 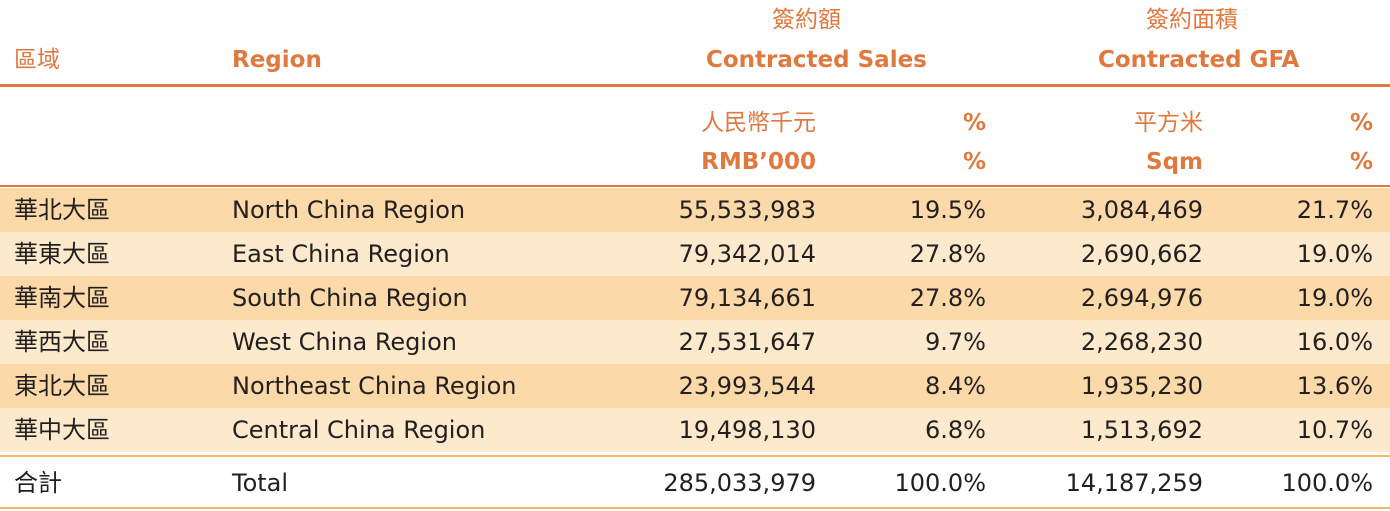 What do you see at coordinates (1174, 162) in the screenshot?
I see `gfa-unit-en: Sqm` at bounding box center [1174, 162].